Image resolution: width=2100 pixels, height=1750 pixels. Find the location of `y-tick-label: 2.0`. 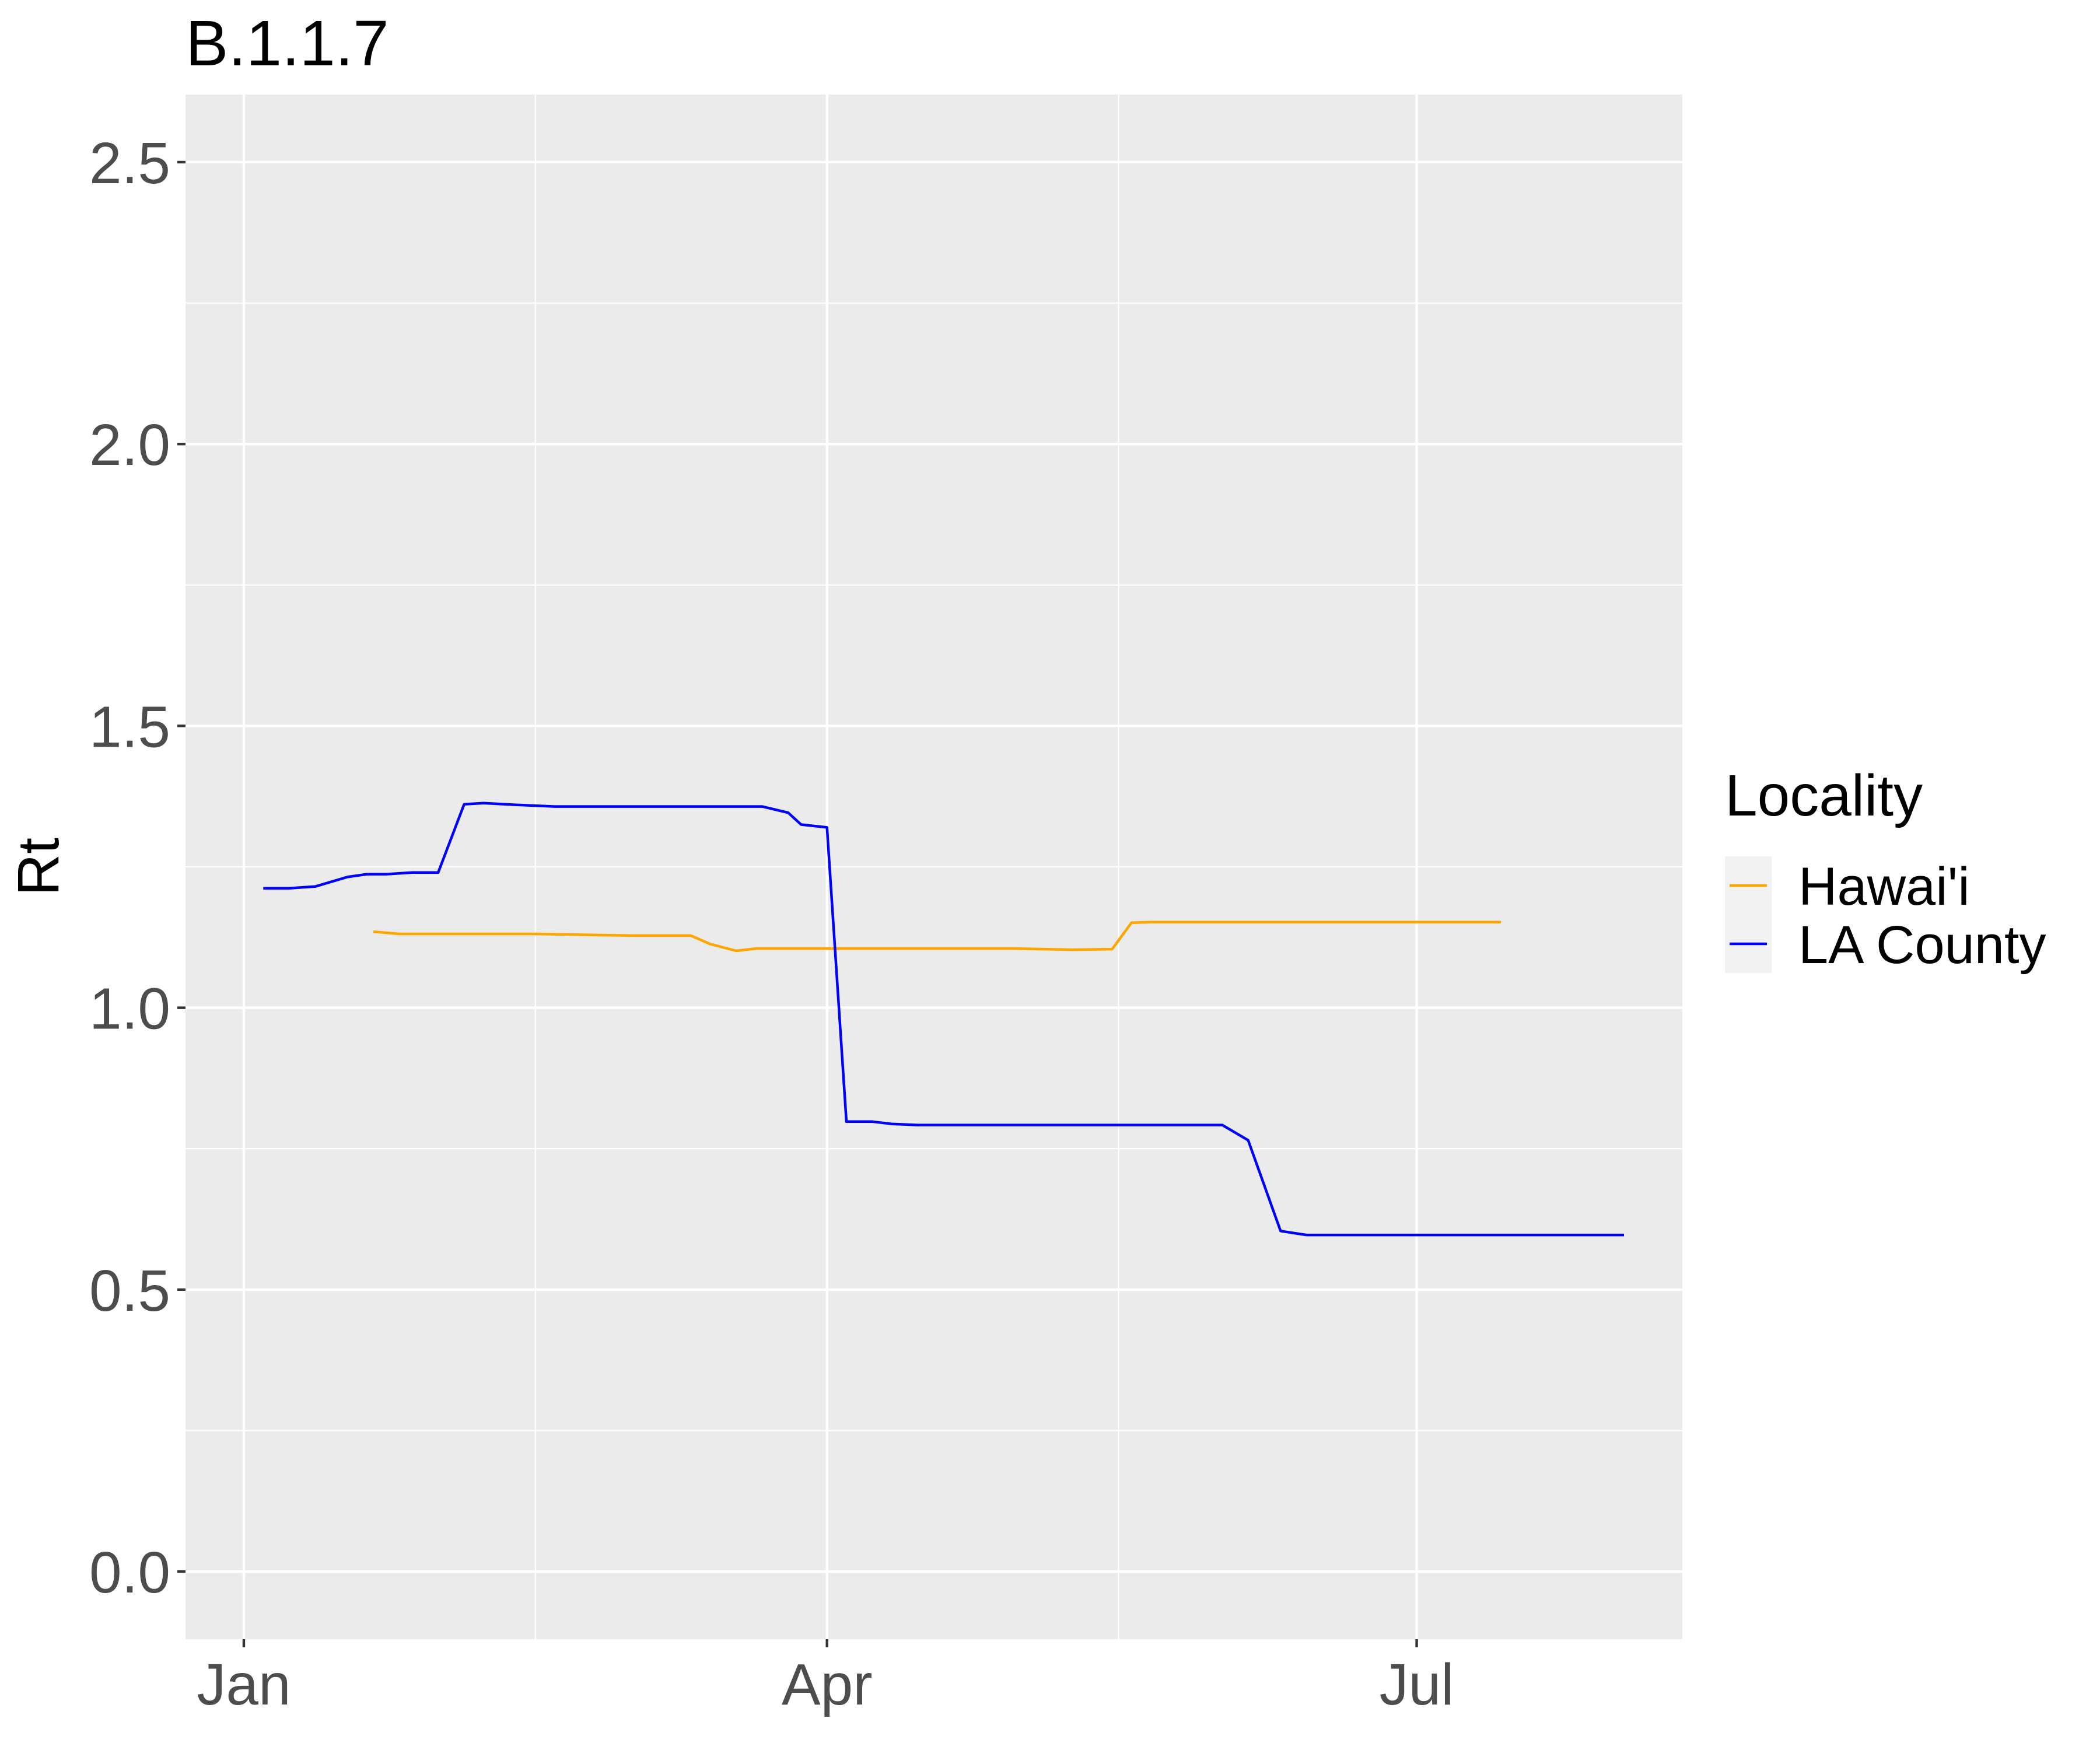

y-tick-label: 2.0 is located at coordinates (129, 445).